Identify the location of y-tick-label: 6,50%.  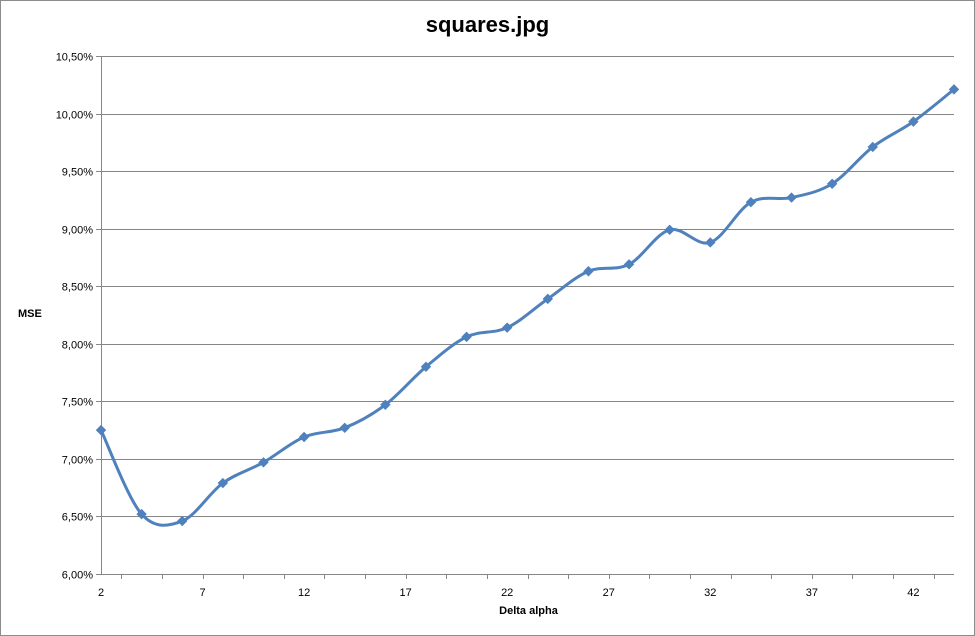
(77, 518).